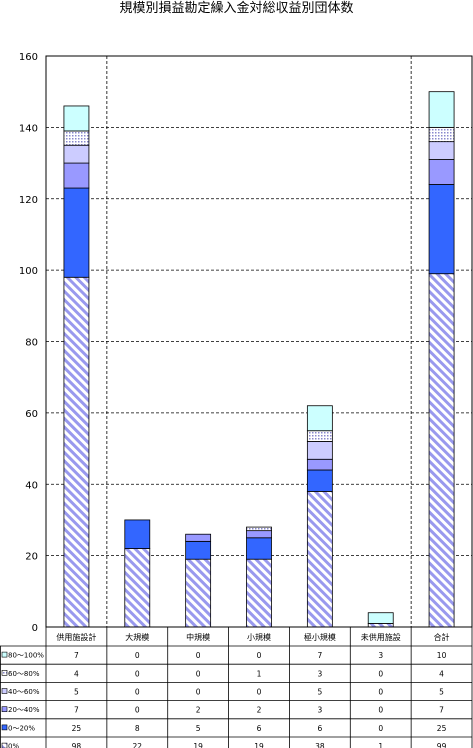  What do you see at coordinates (28, 57) in the screenshot?
I see `y-tick-label: 160` at bounding box center [28, 57].